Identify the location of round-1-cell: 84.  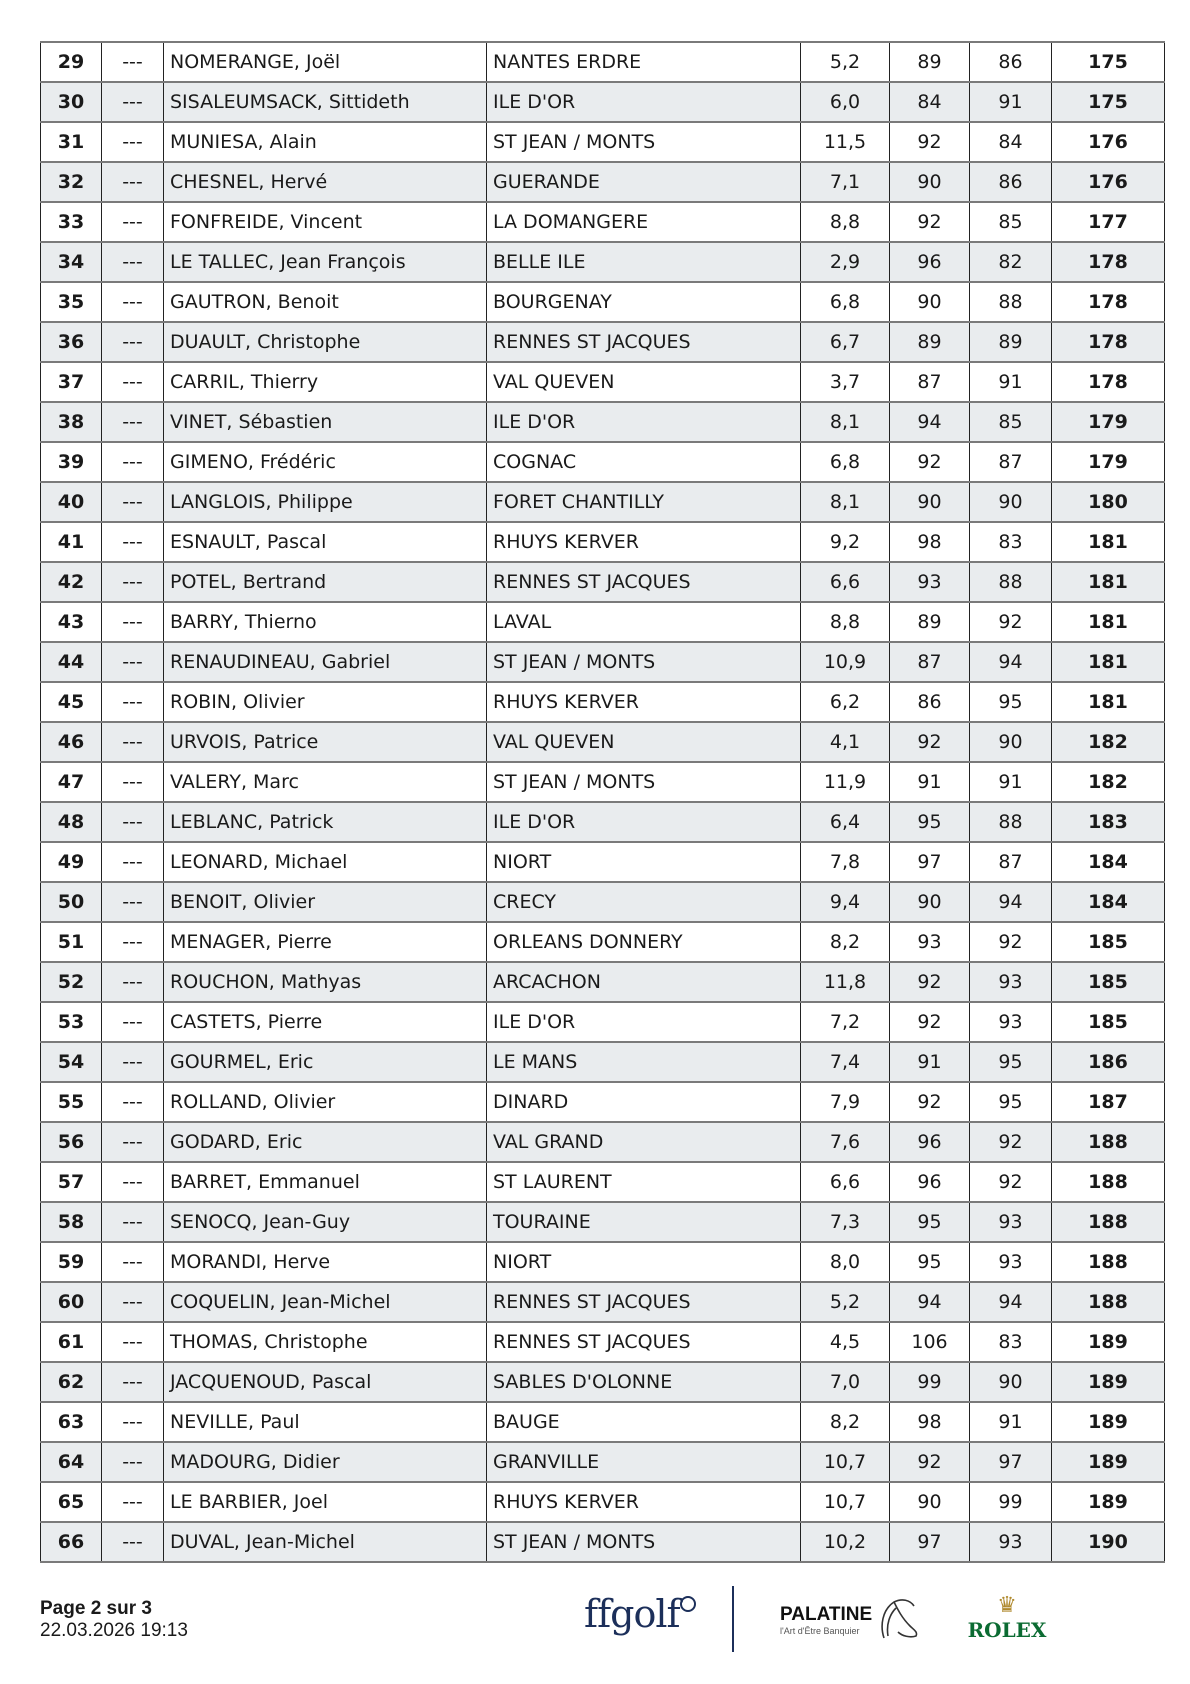
(929, 102).